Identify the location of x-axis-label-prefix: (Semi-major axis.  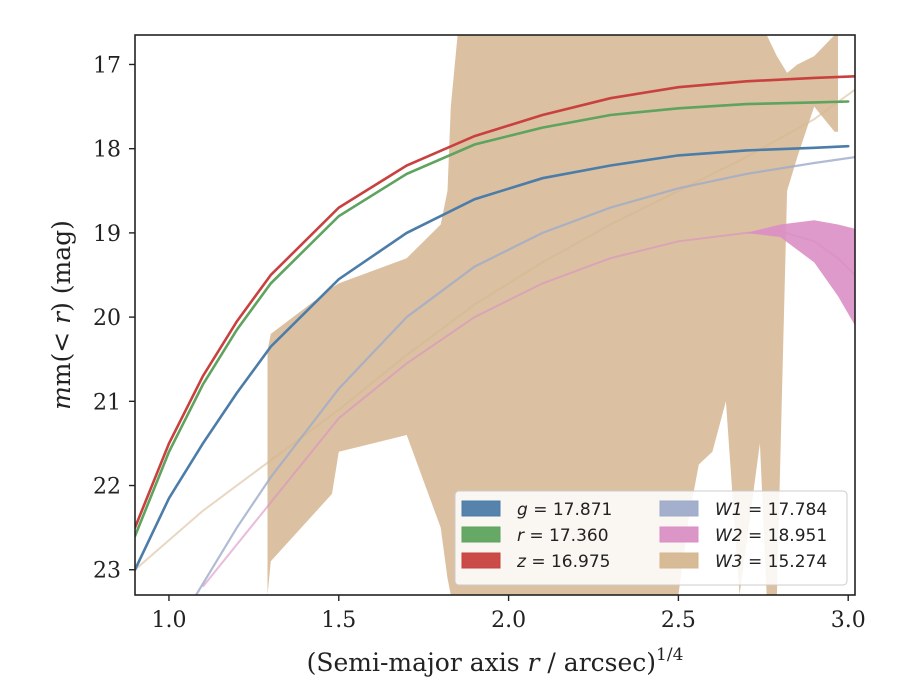
(417, 662).